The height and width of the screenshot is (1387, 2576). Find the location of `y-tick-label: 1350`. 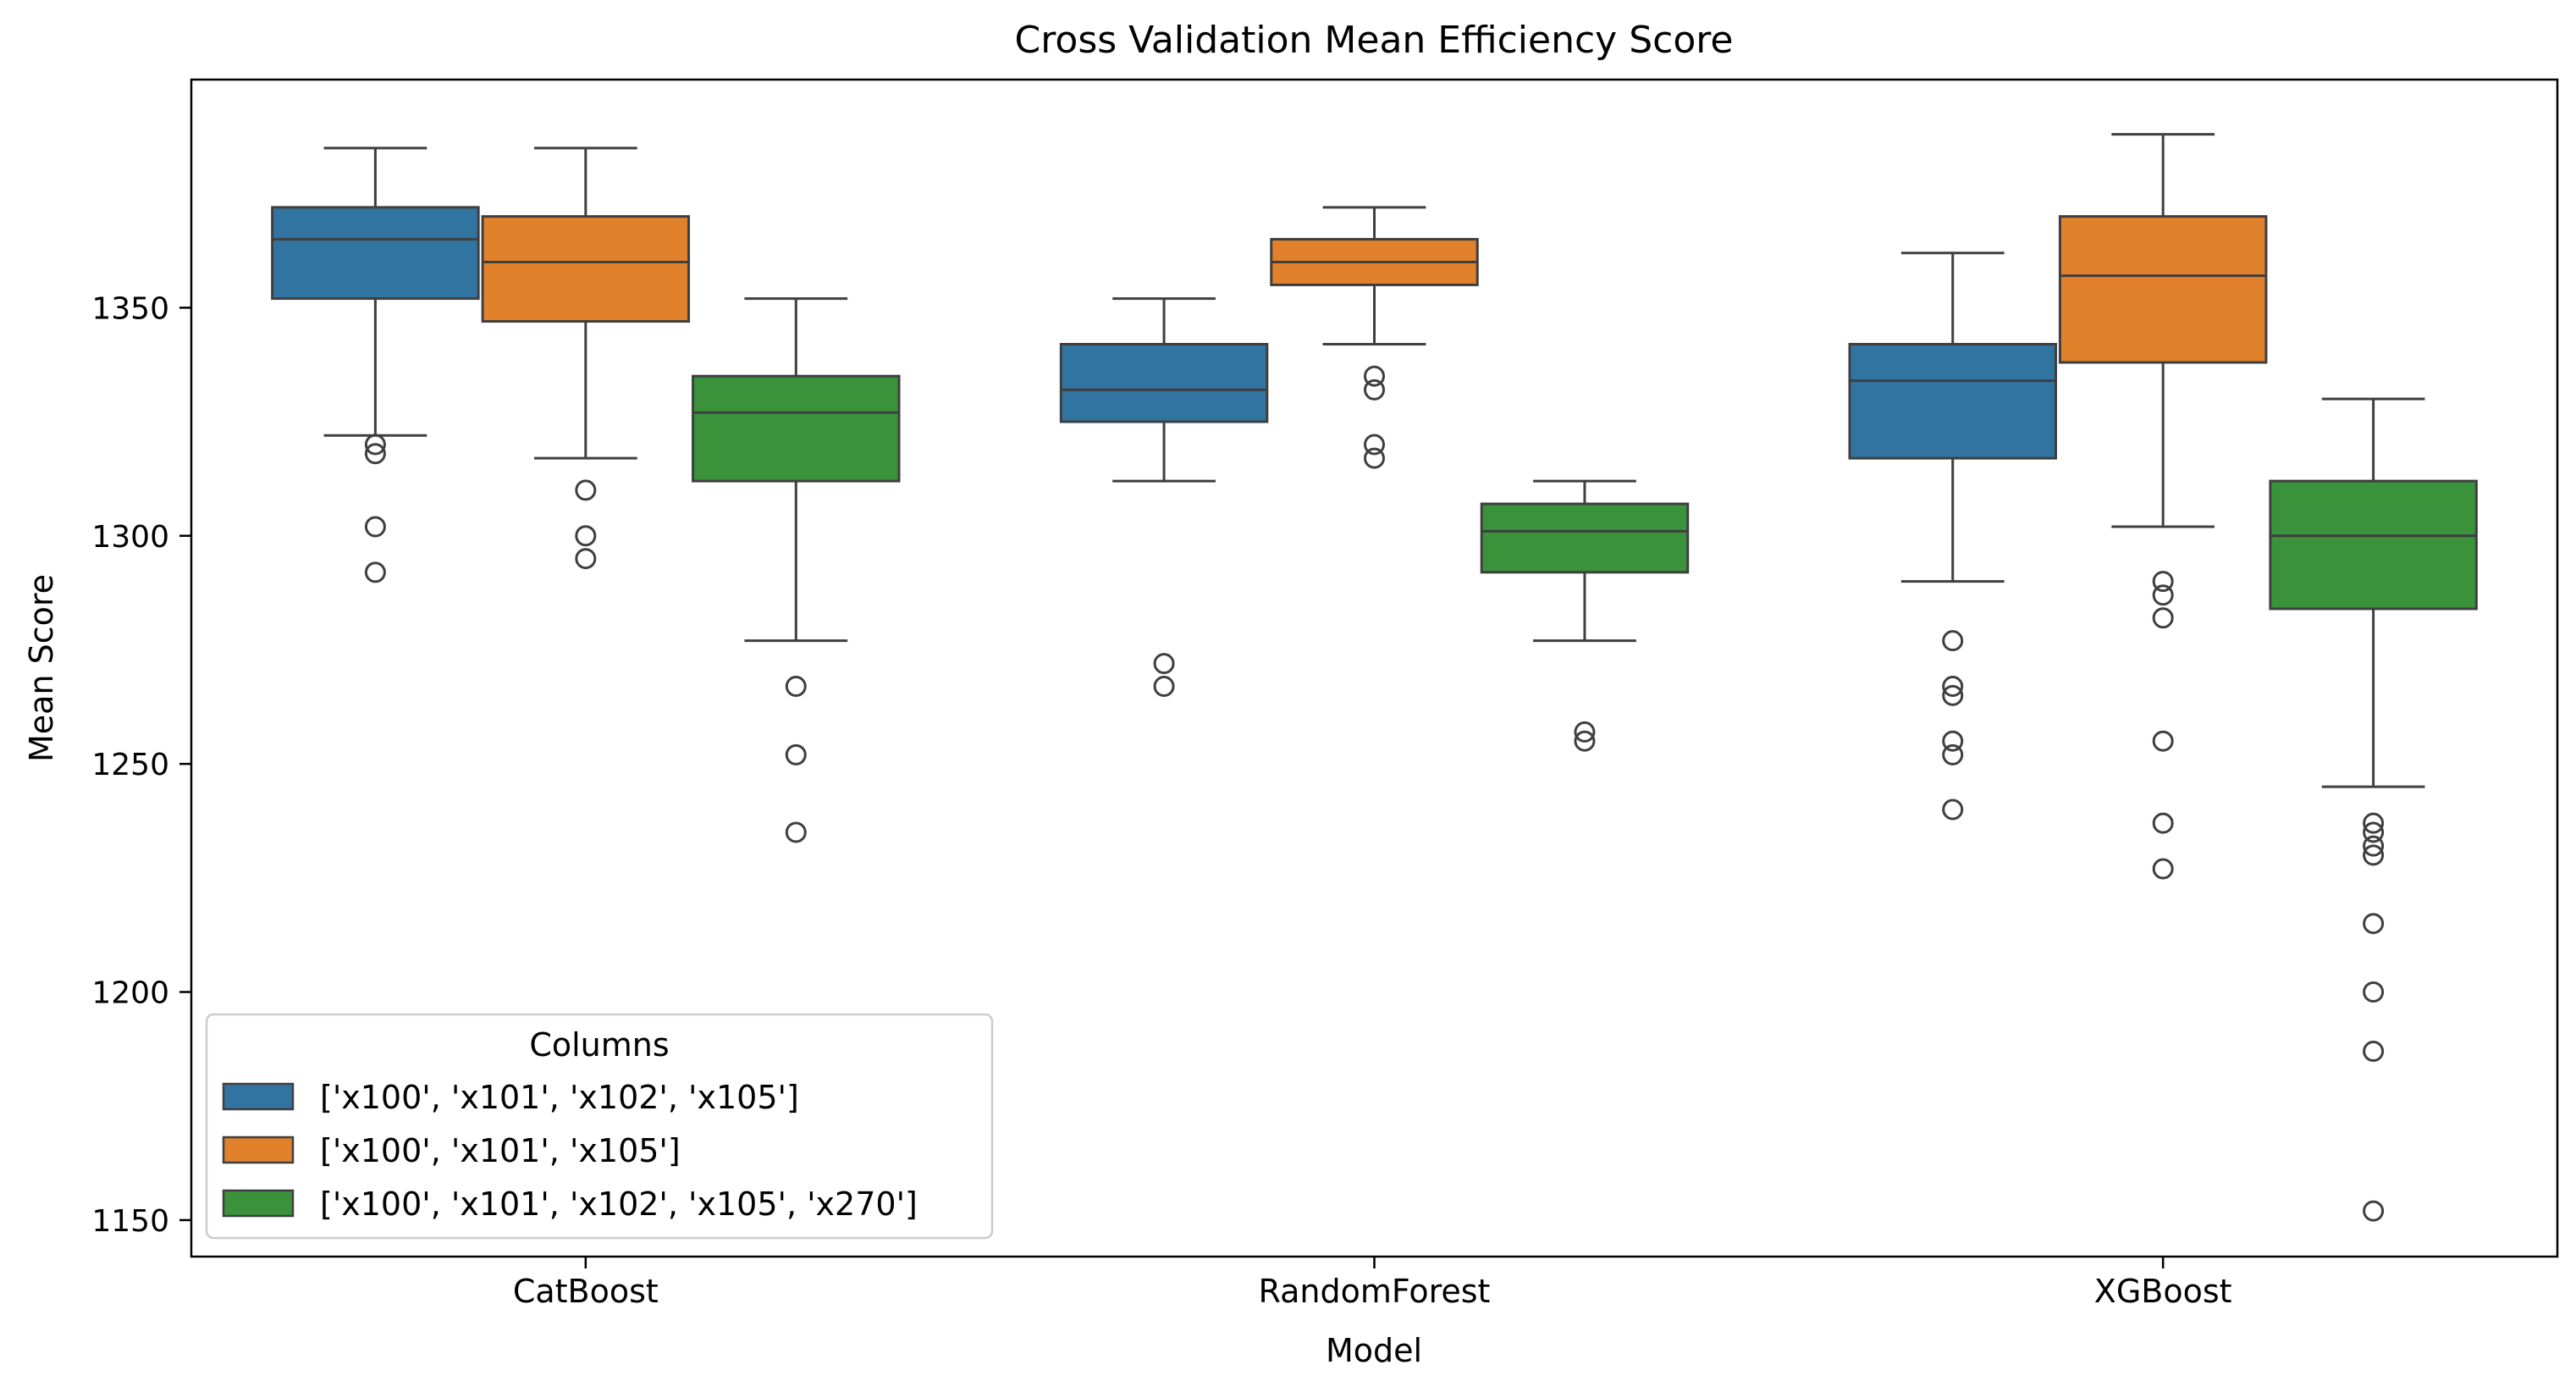

y-tick-label: 1350 is located at coordinates (130, 308).